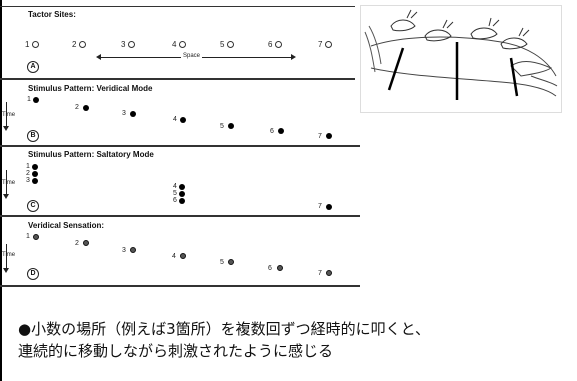 This screenshot has height=381, width=577. I want to click on site-2: 2, so click(79, 44).